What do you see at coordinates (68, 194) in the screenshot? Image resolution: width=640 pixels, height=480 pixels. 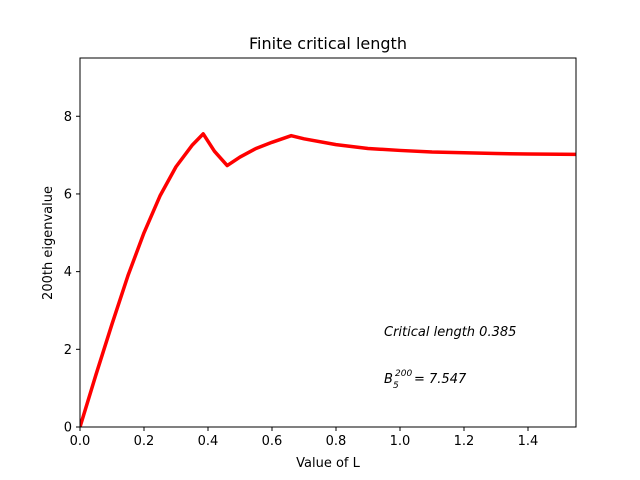 I see `y-tick-label: 6` at bounding box center [68, 194].